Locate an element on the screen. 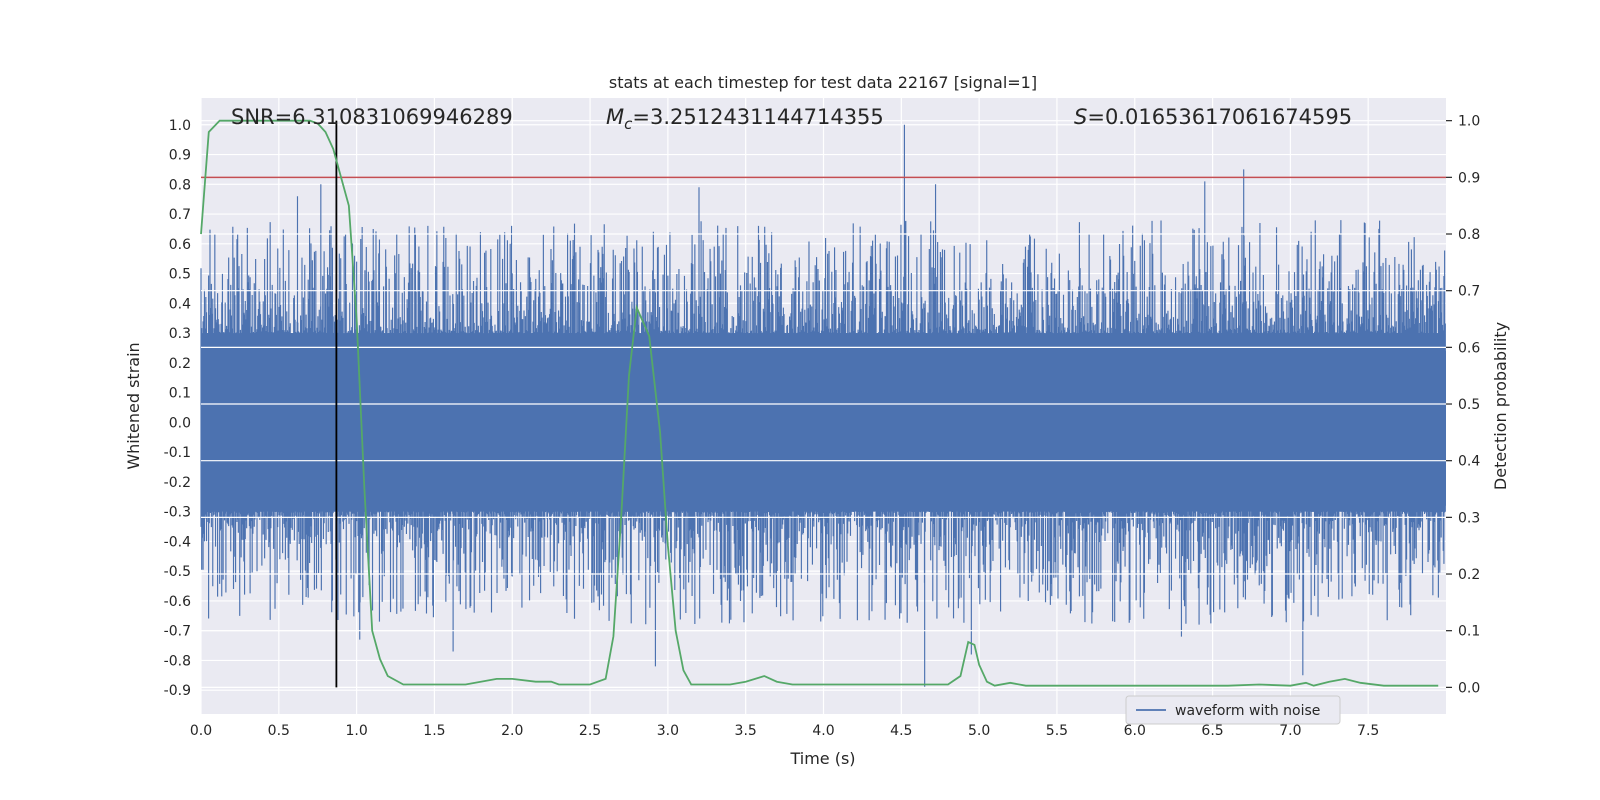 The height and width of the screenshot is (800, 1600). x-tick-label: 4.5 is located at coordinates (901, 731).